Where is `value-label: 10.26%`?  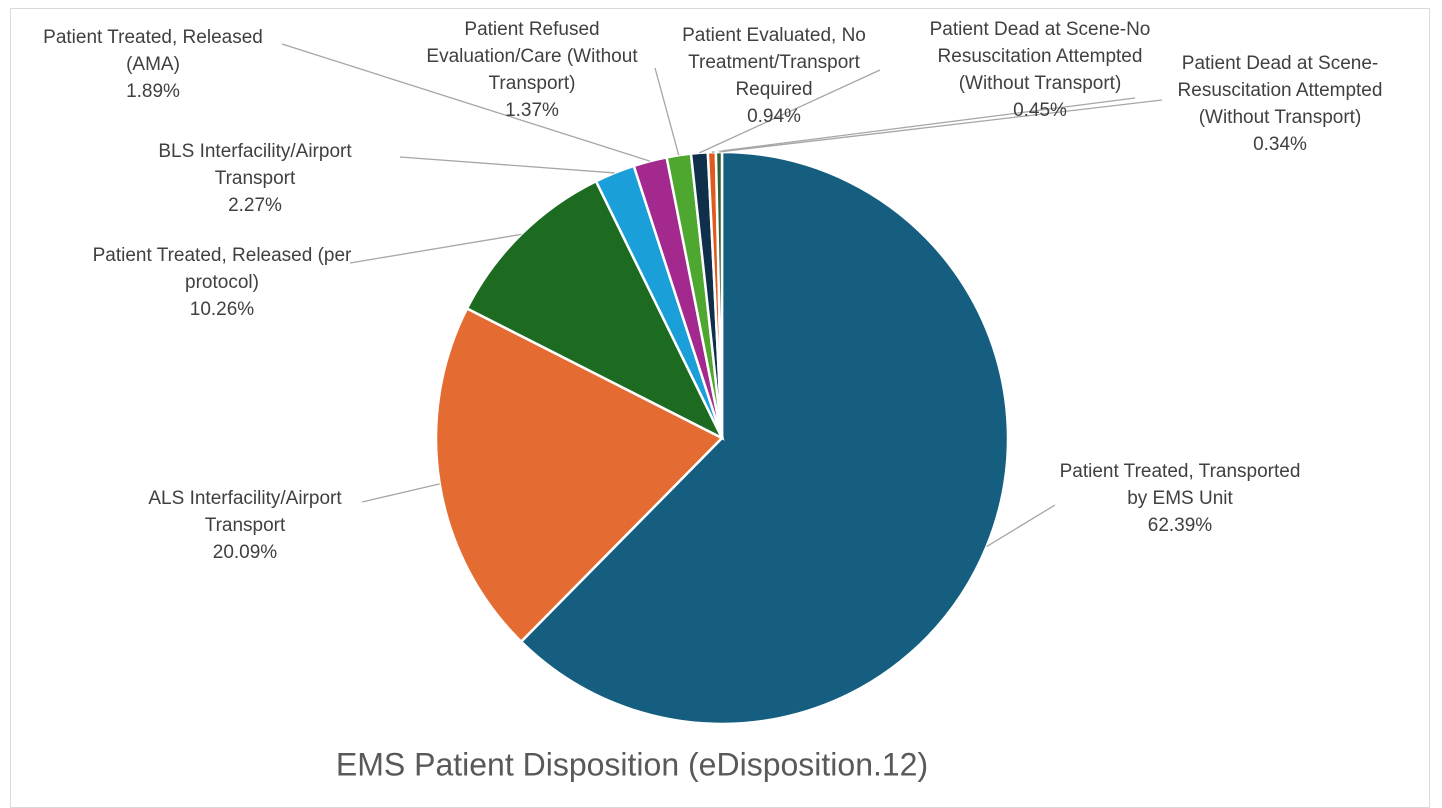 value-label: 10.26% is located at coordinates (222, 309).